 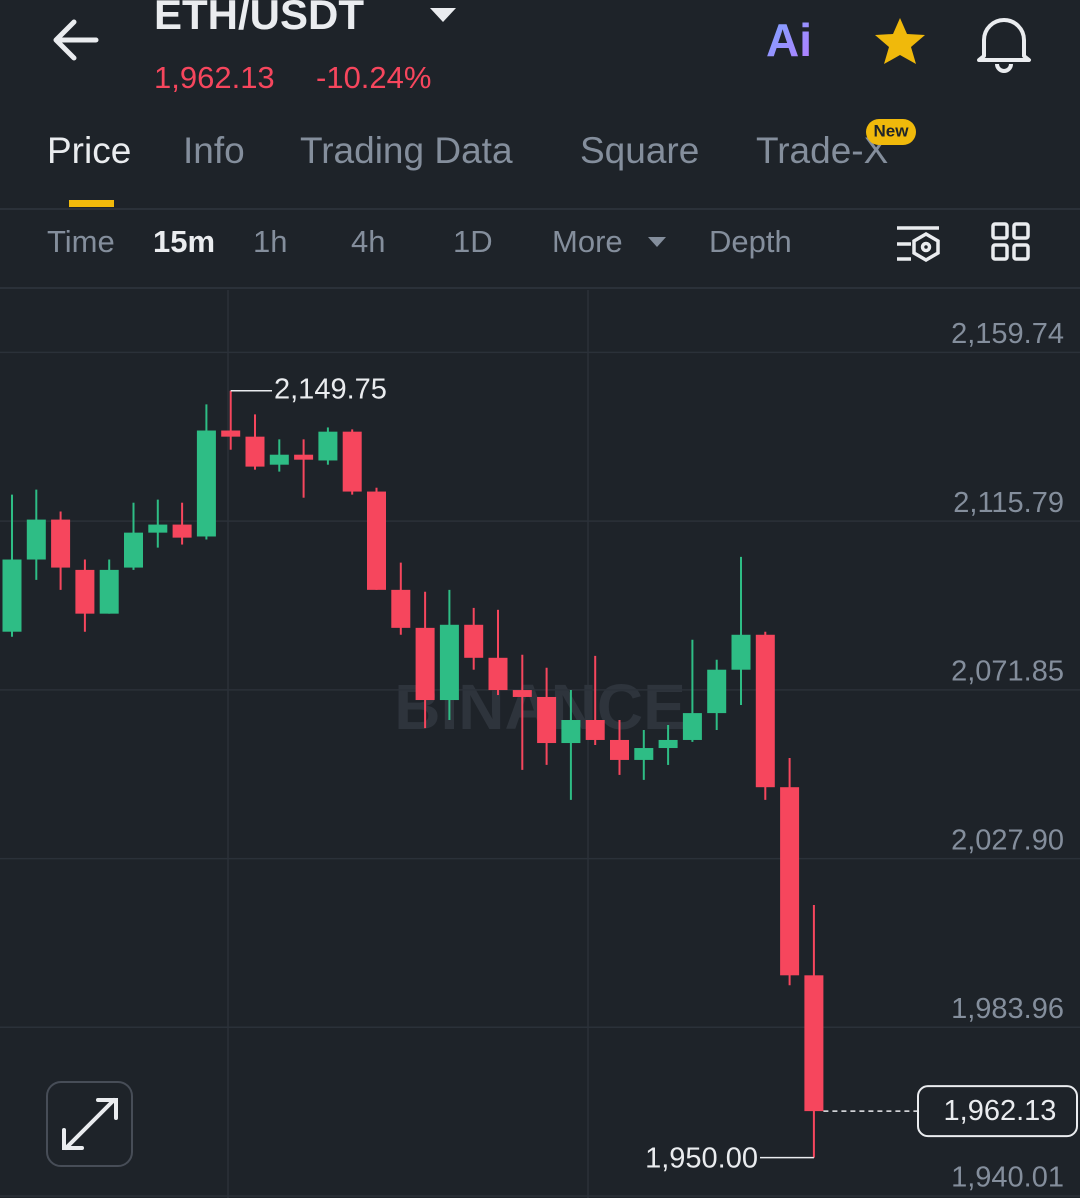 What do you see at coordinates (587, 241) in the screenshot?
I see `interval-option: More` at bounding box center [587, 241].